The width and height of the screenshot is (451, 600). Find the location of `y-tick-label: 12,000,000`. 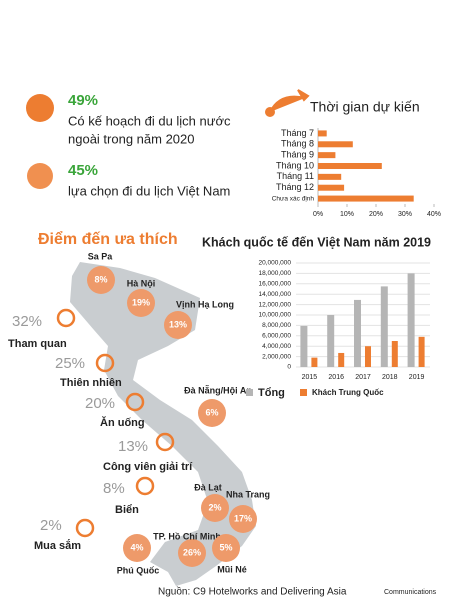

y-tick-label: 12,000,000 is located at coordinates (274, 304).